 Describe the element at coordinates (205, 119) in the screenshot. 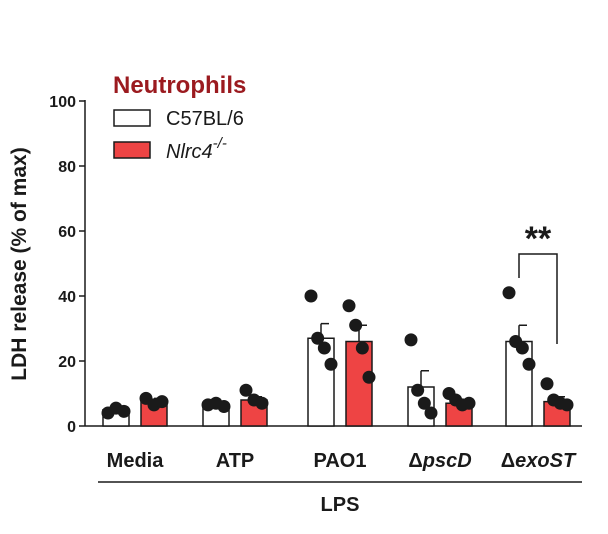

I see `legend-label-c57bl6: C57BL/6` at that location.